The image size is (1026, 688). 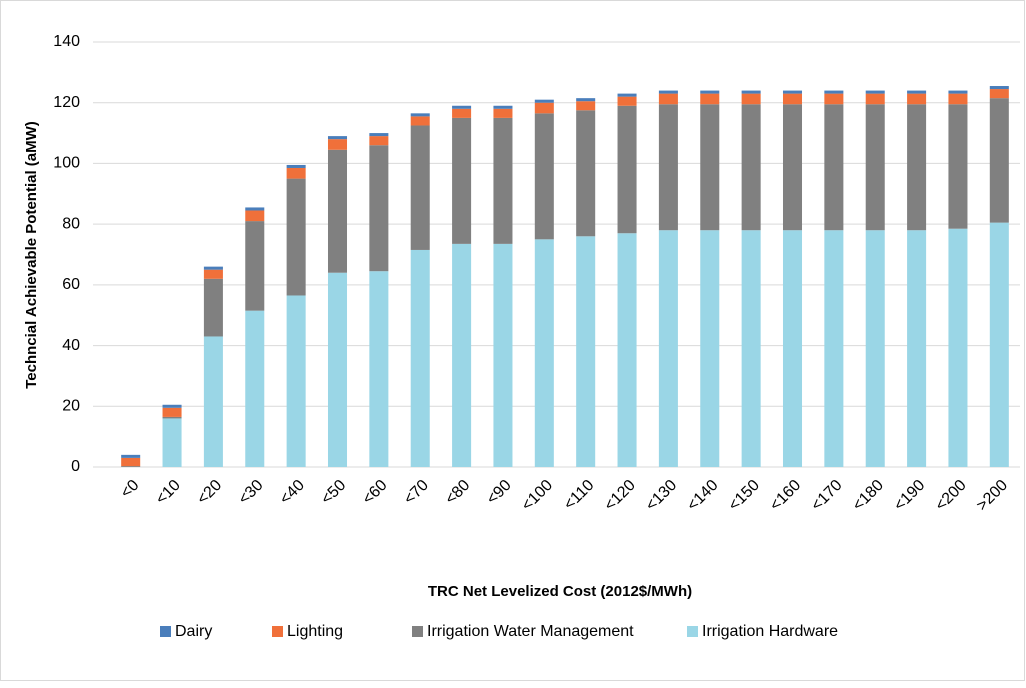 I want to click on x-axis-label: TRC Net Levelized Cost (2012$/MWh), so click(x=560, y=591).